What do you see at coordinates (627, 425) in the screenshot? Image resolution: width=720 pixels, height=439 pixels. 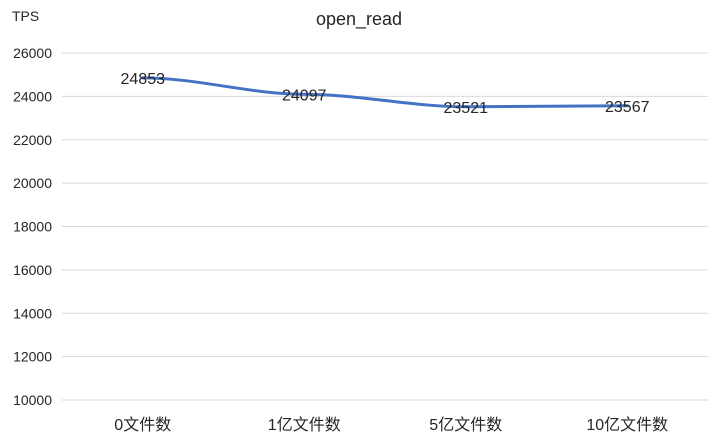 I see `x-tick-label: 10亿文件数` at bounding box center [627, 425].